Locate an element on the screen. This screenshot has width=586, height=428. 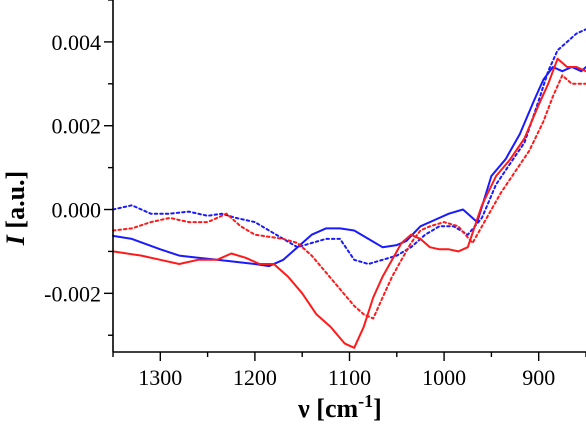
x-tick-label: 1300 is located at coordinates (160, 377).